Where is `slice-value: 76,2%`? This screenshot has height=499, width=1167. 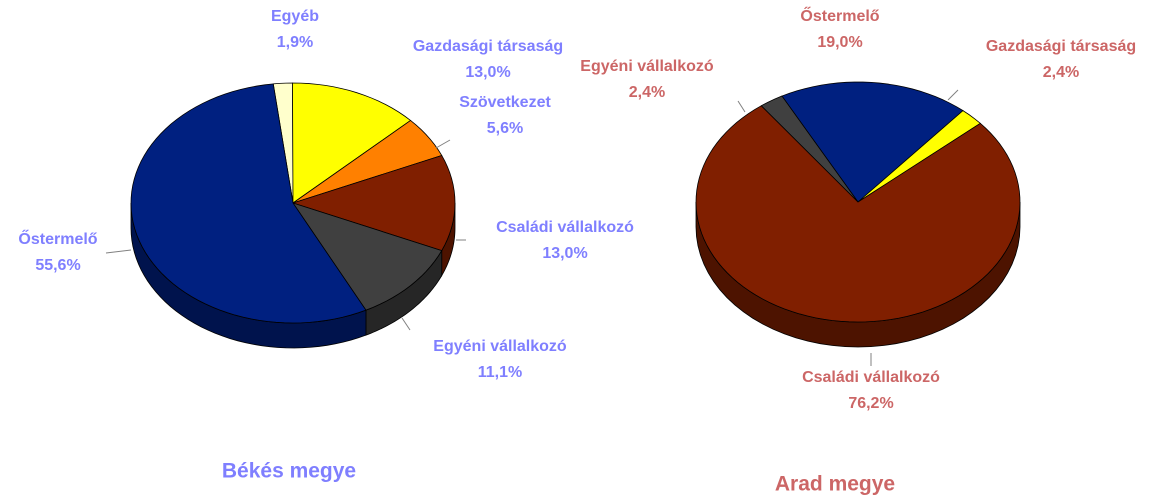
slice-value: 76,2% is located at coordinates (870, 403).